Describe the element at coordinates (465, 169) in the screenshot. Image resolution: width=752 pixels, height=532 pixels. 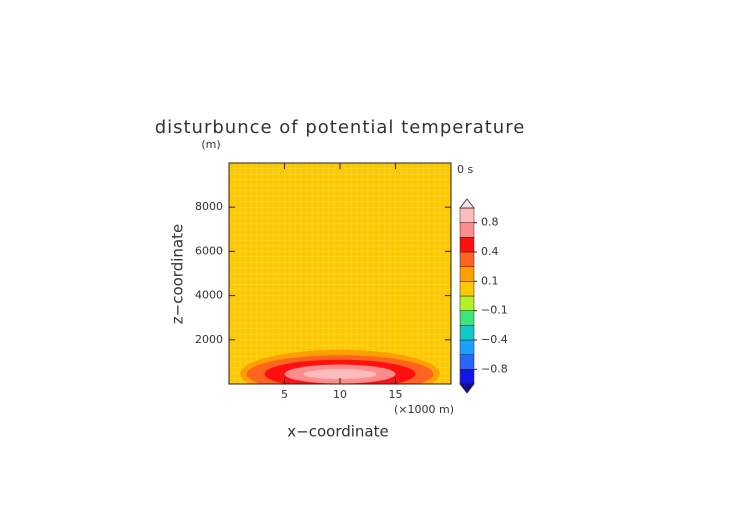
I see `time-label: 0 s` at that location.